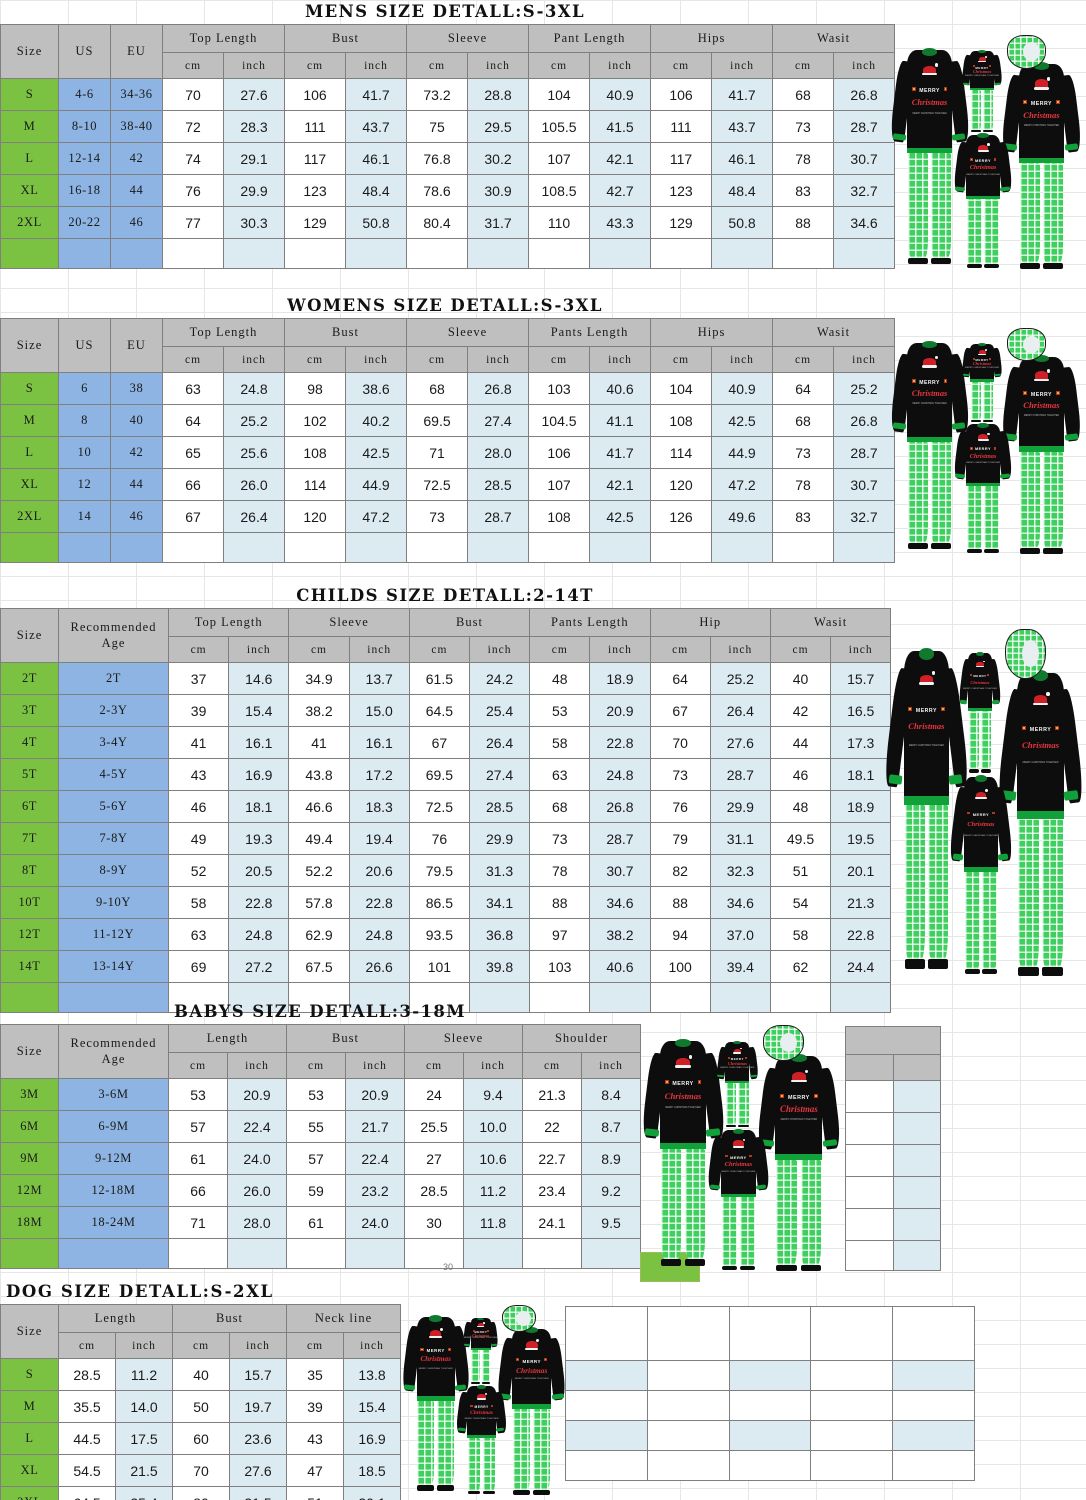 Image resolution: width=1086 pixels, height=1500 pixels. What do you see at coordinates (254, 452) in the screenshot?
I see `value-inch: 25.6` at bounding box center [254, 452].